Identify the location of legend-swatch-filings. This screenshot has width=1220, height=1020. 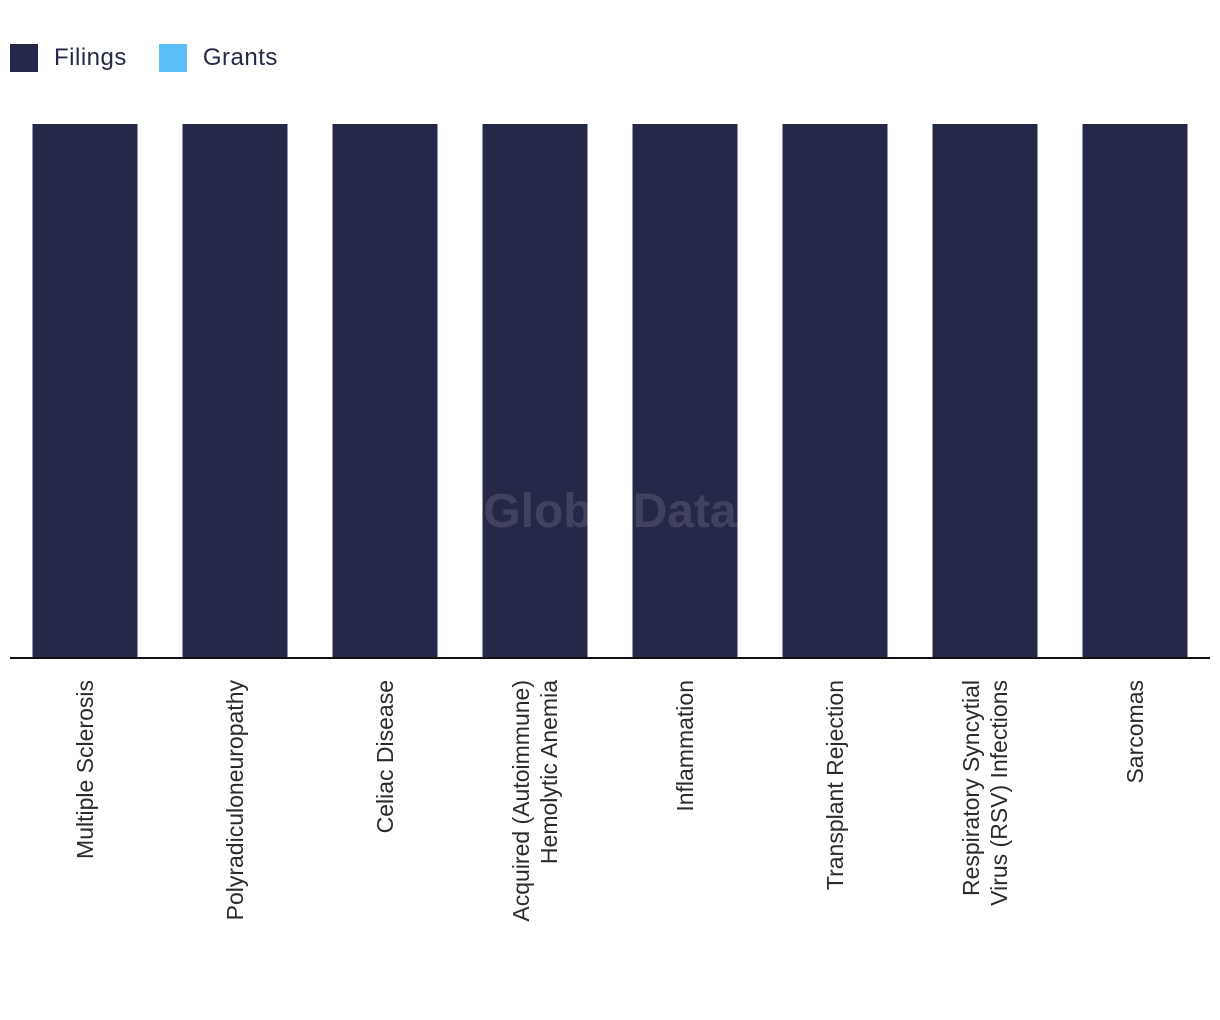
(24, 58).